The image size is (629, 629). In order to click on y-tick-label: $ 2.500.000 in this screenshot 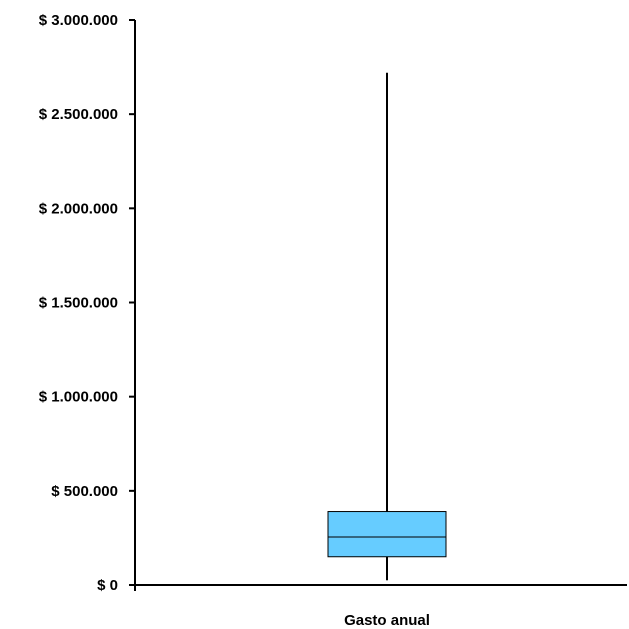, I will do `click(78, 114)`.